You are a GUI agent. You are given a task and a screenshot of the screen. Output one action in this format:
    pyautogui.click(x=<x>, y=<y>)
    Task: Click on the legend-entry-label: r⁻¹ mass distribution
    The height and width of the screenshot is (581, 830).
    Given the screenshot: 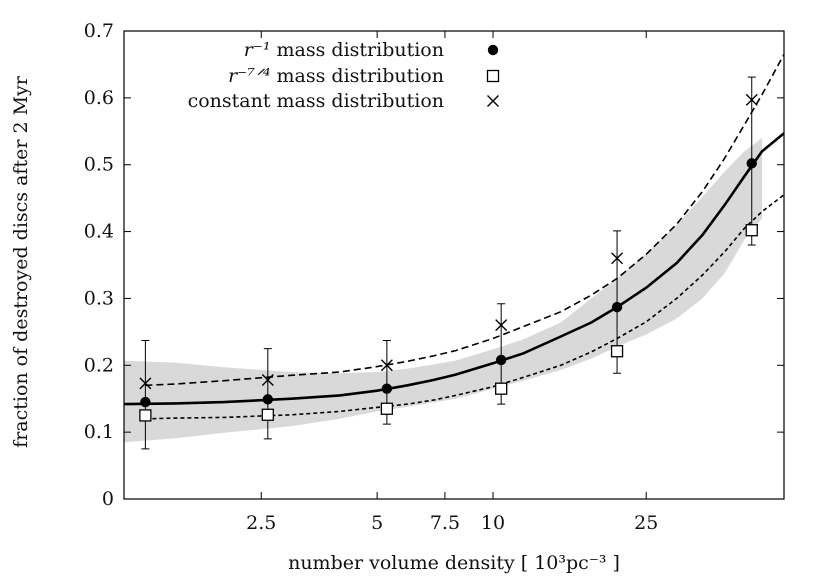 What is the action you would take?
    pyautogui.click(x=344, y=50)
    